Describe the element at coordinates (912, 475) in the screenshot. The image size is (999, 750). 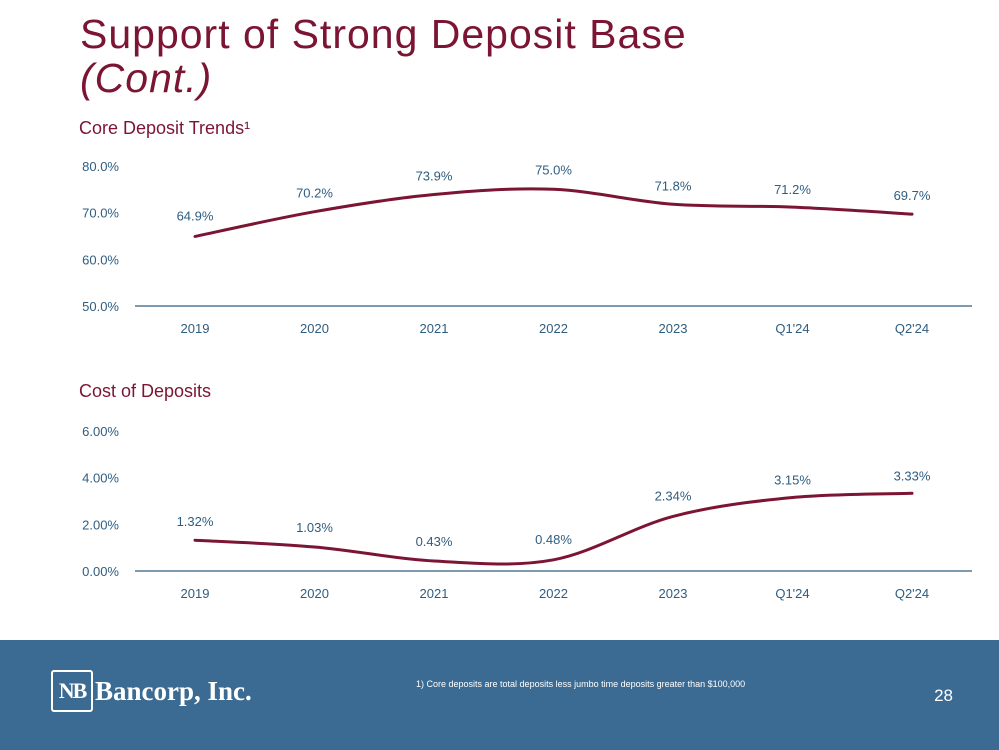
I see `cost-of-deposits-data-label: 3.33%` at that location.